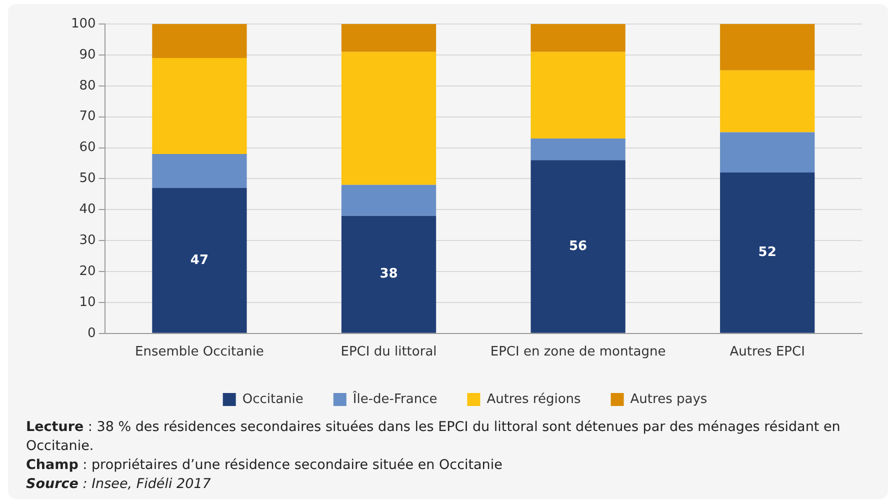 The height and width of the screenshot is (503, 896). Describe the element at coordinates (273, 399) in the screenshot. I see `legend-label: Occitanie` at that location.